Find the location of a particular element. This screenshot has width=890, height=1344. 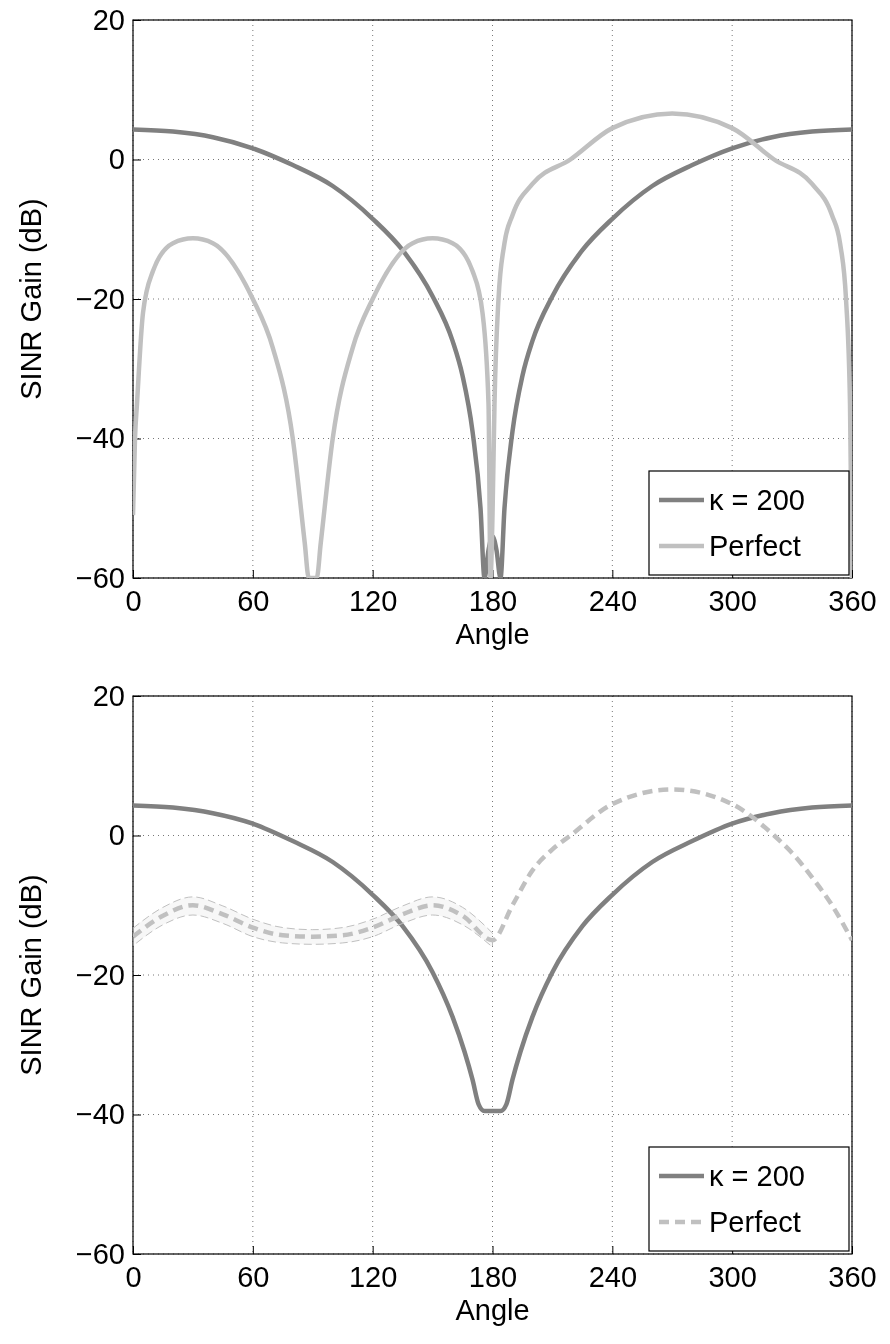

line-series is located at coordinates (492, 865).